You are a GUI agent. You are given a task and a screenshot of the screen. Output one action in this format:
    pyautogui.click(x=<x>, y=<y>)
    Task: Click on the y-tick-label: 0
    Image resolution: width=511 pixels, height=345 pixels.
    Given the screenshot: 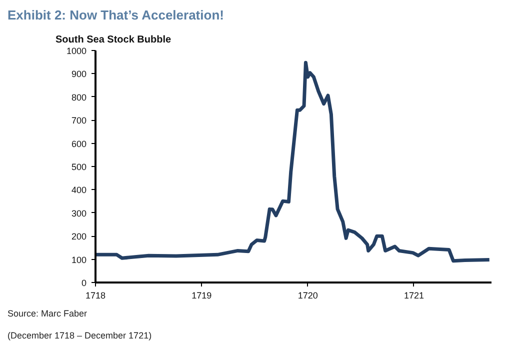 What is the action you would take?
    pyautogui.click(x=84, y=283)
    